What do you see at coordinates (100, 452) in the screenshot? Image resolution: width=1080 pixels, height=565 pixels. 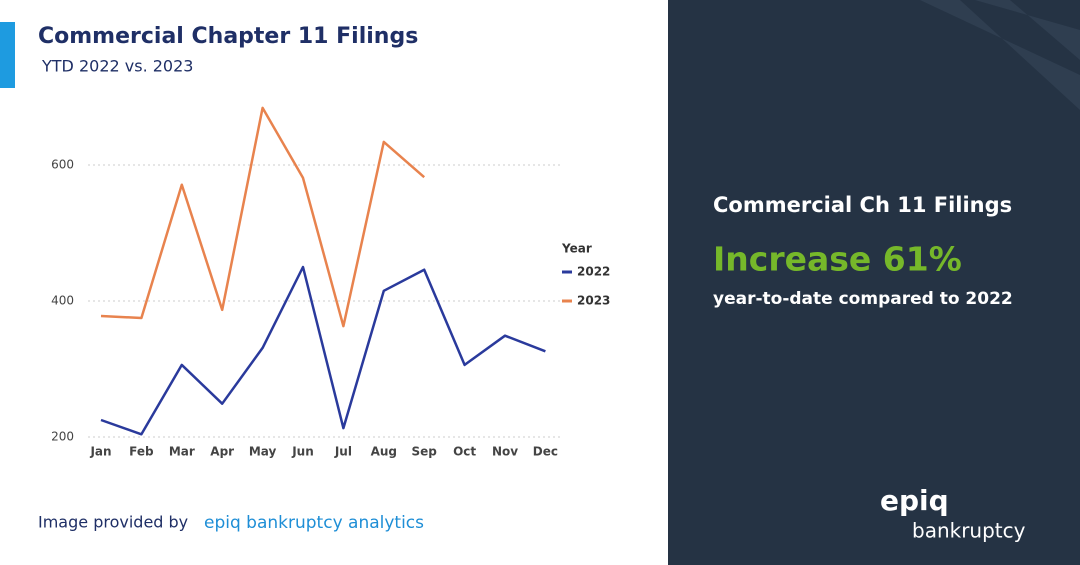 I see `x-tick-label: Jan` at bounding box center [100, 452].